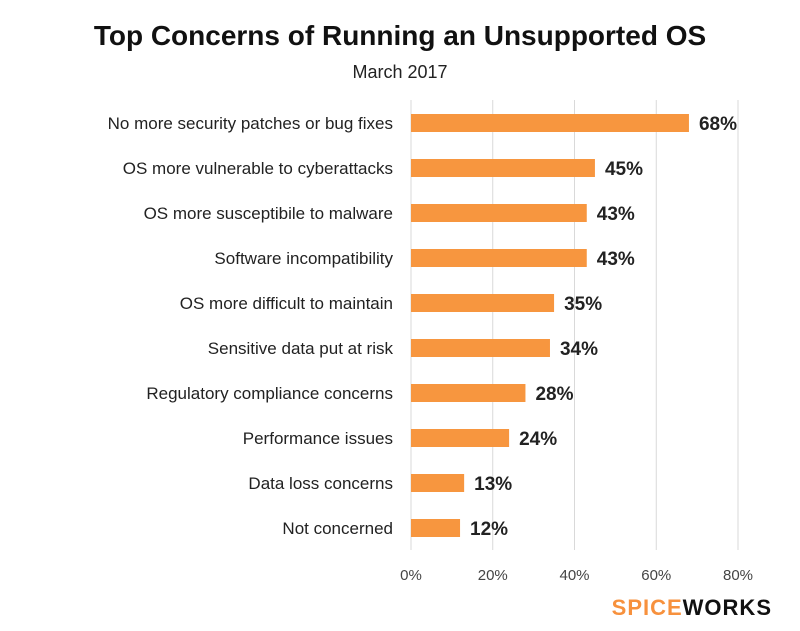 The height and width of the screenshot is (631, 800). Describe the element at coordinates (269, 393) in the screenshot. I see `category-label-6: Regulatory compliance concerns` at that location.